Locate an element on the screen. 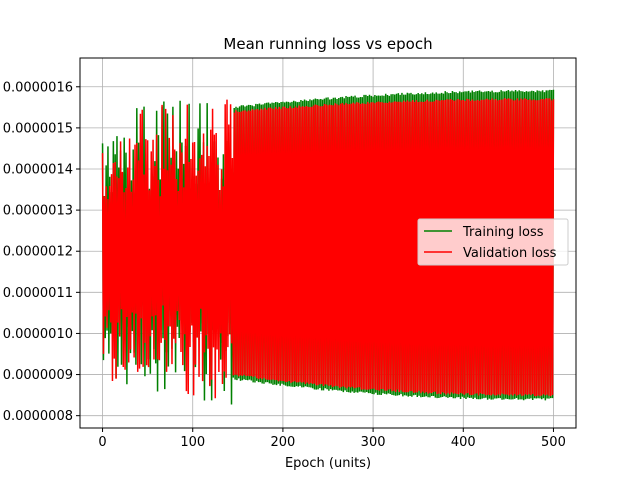  x-tick-label: 500 is located at coordinates (553, 442).